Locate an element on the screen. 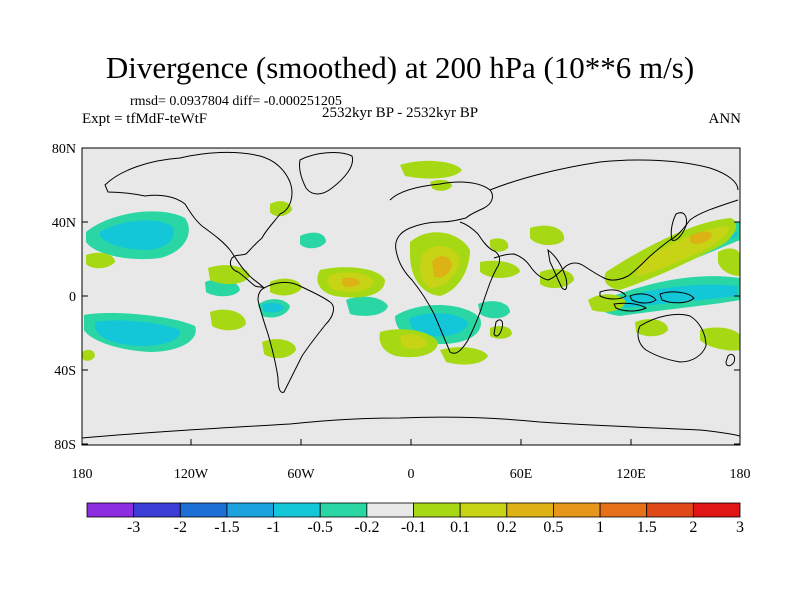  colorbar-label: 2 is located at coordinates (693, 527).